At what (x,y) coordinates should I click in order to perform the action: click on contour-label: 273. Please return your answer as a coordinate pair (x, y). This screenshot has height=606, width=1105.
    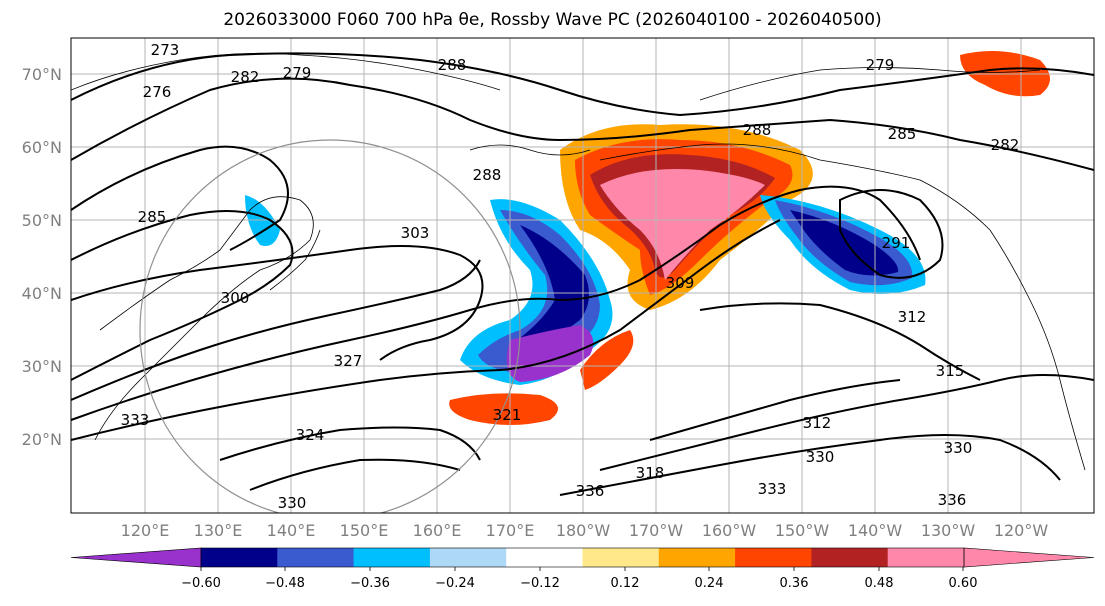
    Looking at the image, I should click on (165, 50).